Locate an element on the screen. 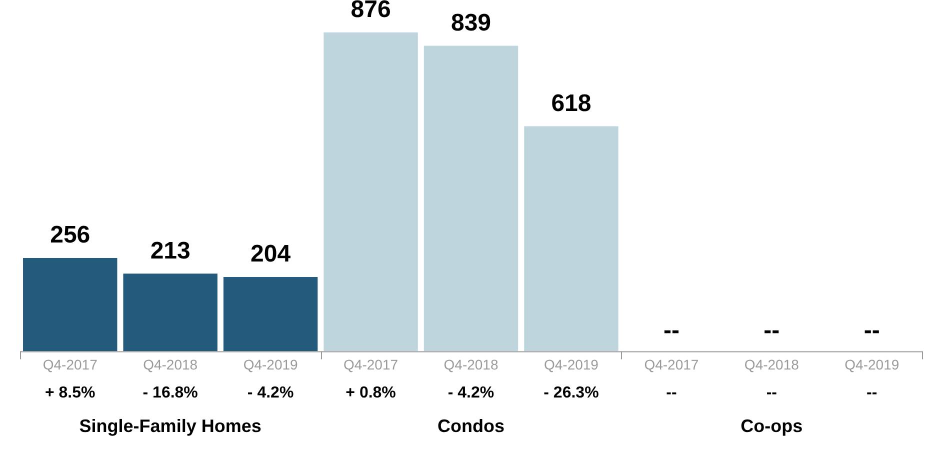  data-label: 839 is located at coordinates (471, 22).